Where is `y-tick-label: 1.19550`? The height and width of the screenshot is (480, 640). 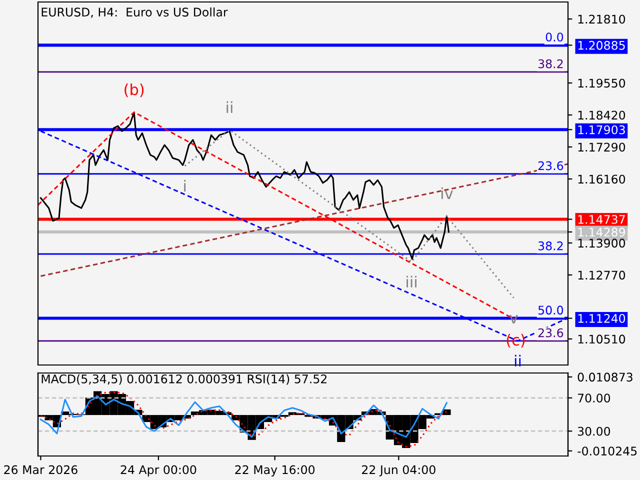 y-tick-label: 1.19550 is located at coordinates (602, 83).